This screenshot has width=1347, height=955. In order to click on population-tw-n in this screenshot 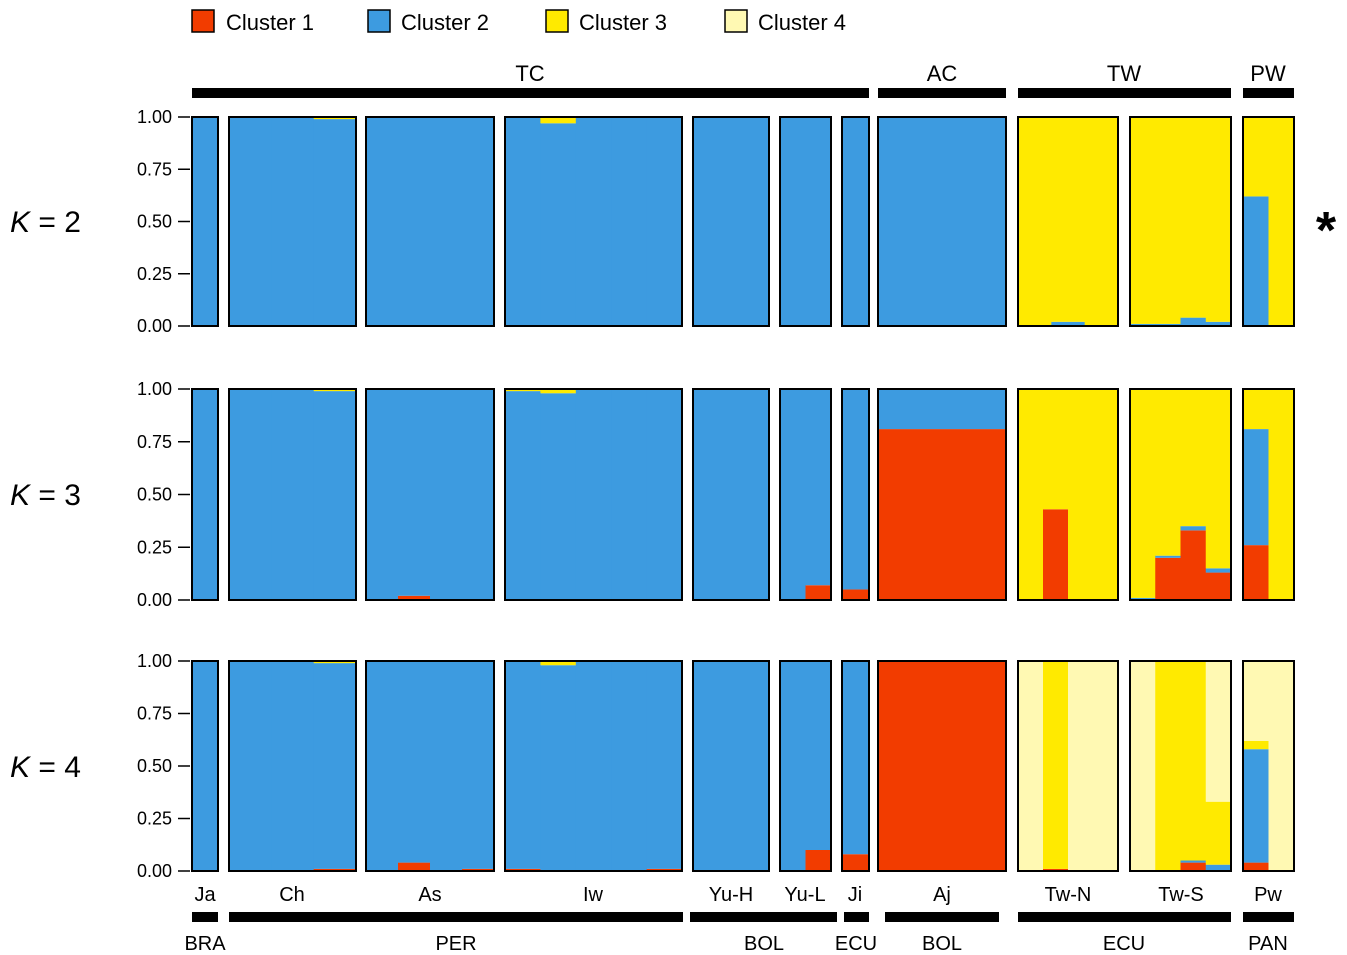, I will do `click(1068, 766)`.